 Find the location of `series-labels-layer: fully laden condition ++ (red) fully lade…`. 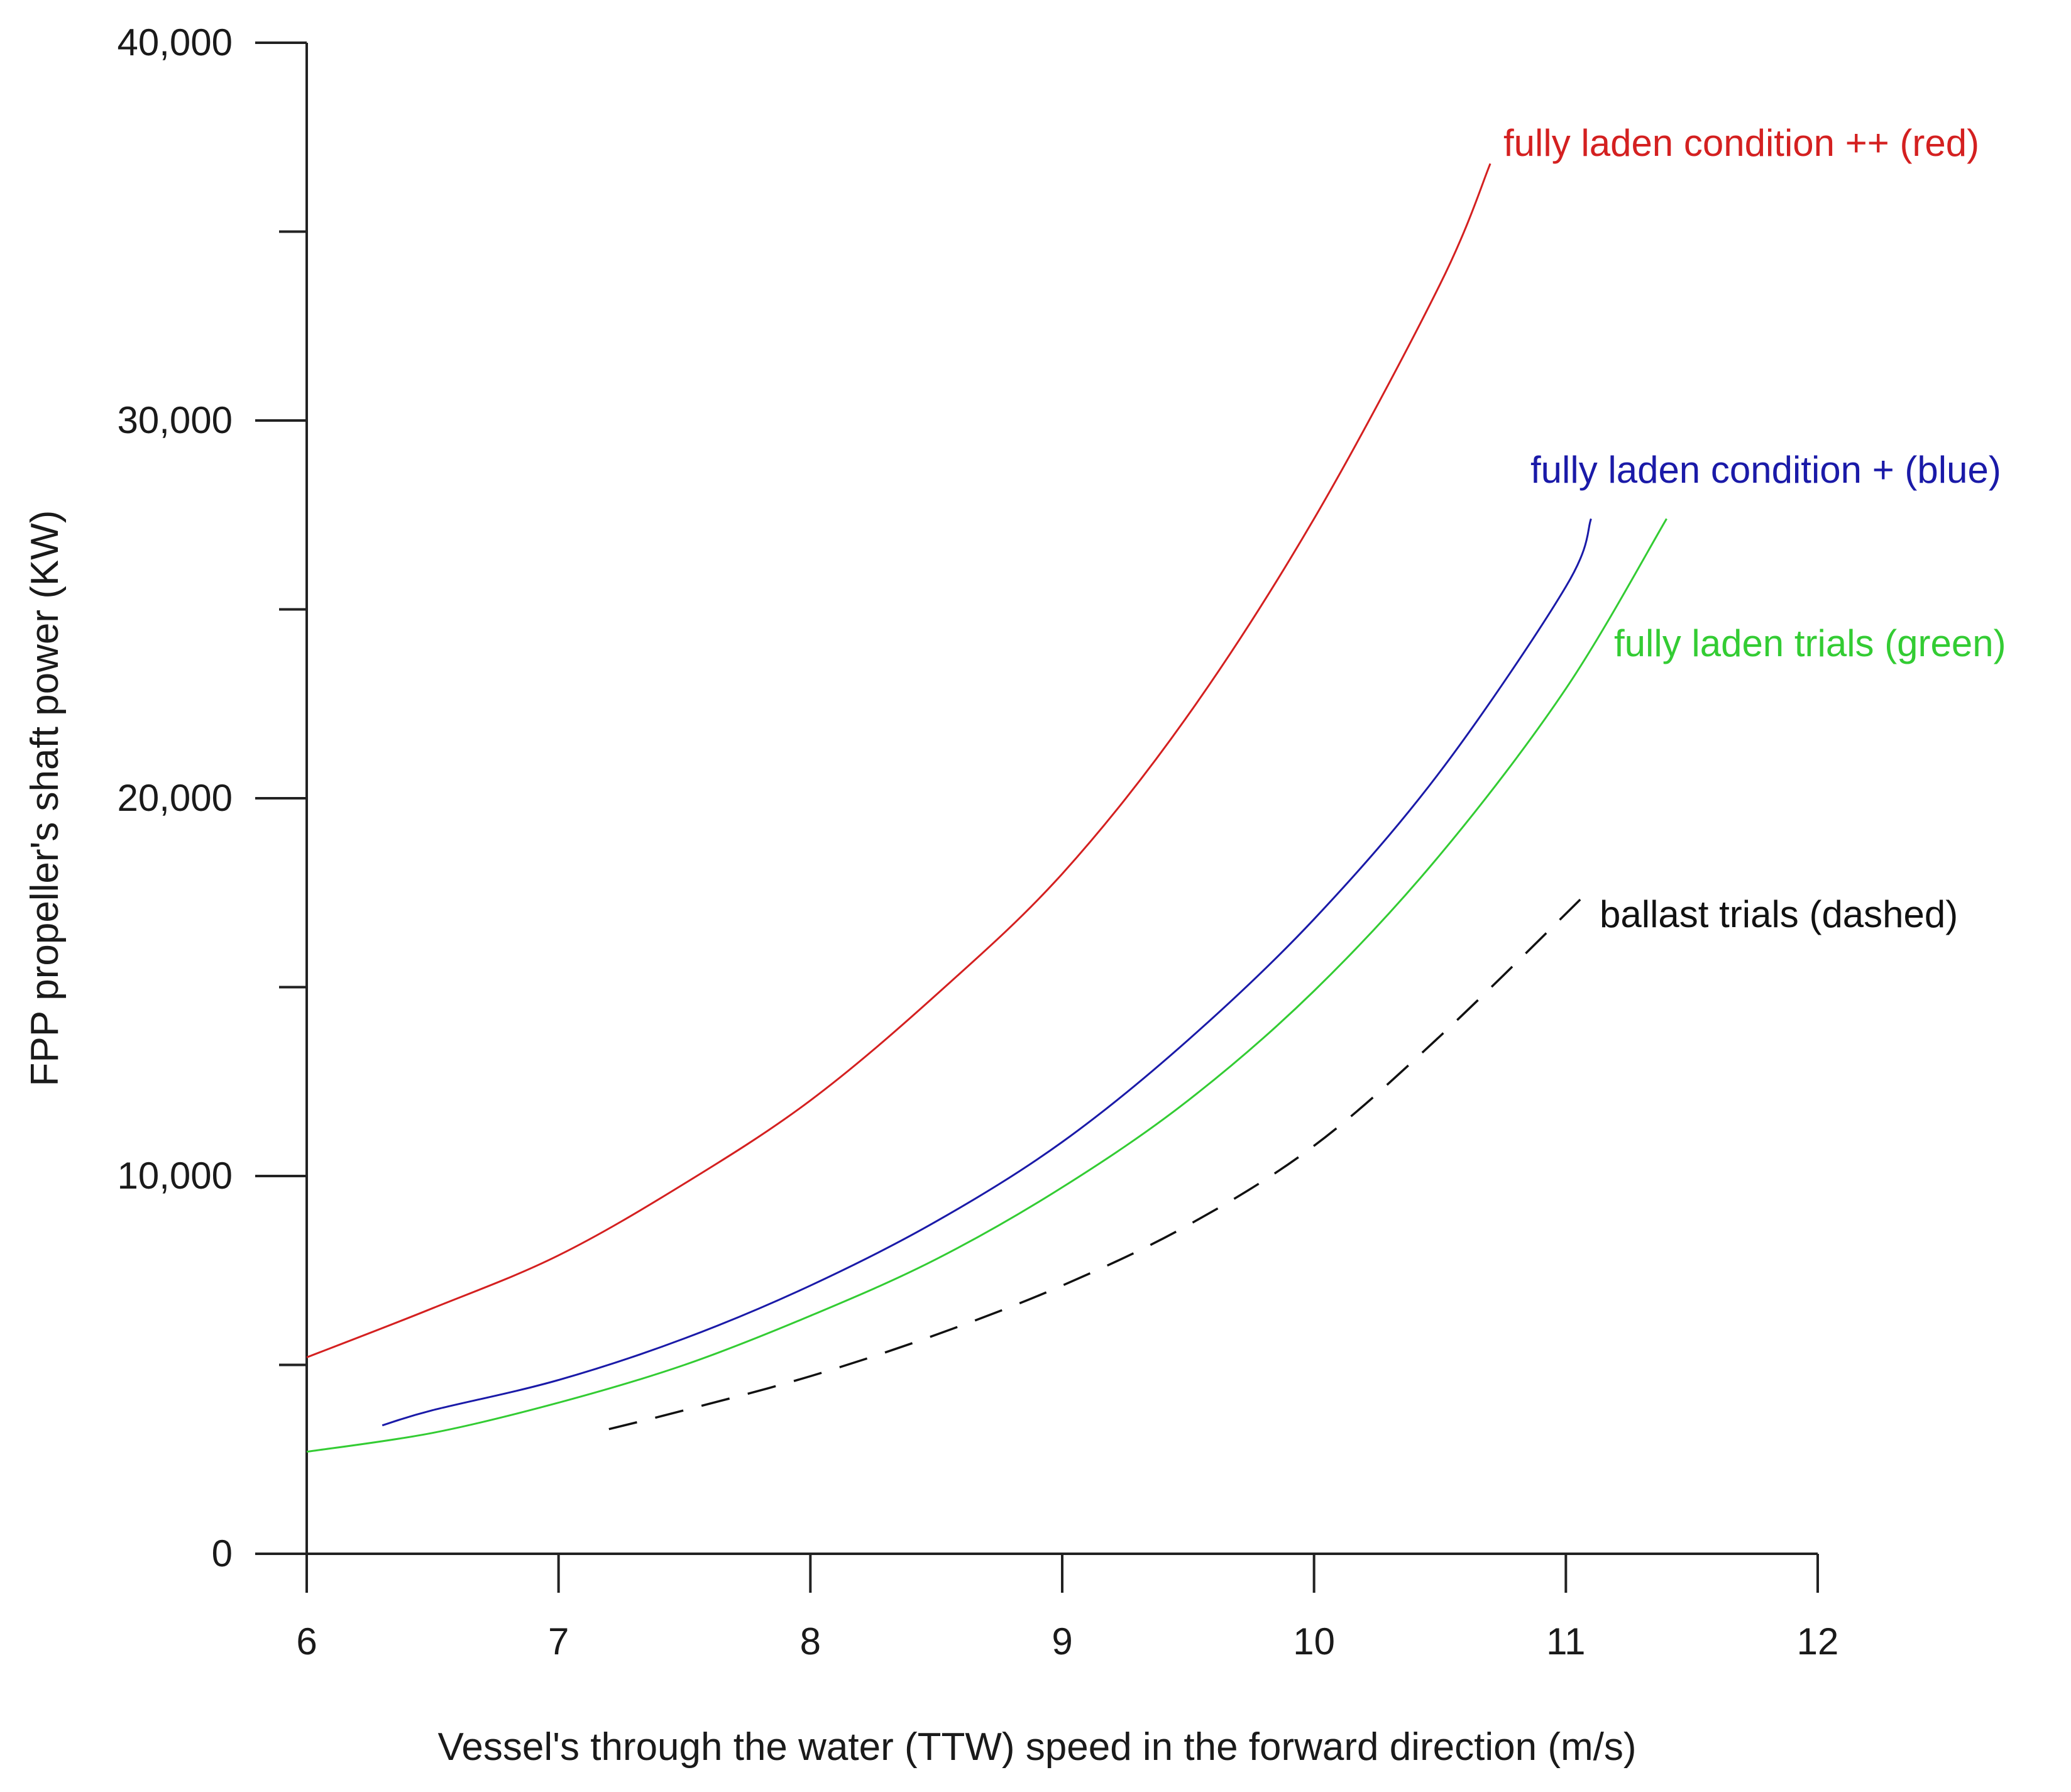

series-labels-layer: fully laden condition ++ (red) fully lade… is located at coordinates (1754, 528).